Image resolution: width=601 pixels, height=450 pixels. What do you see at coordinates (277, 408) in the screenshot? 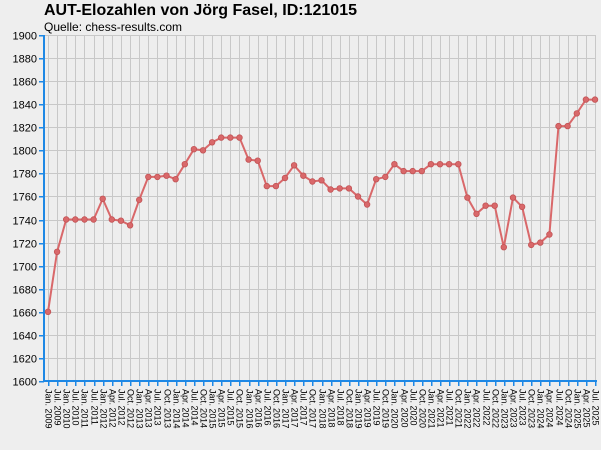
I see `x-tick-label: Oct. 2016` at bounding box center [277, 408].